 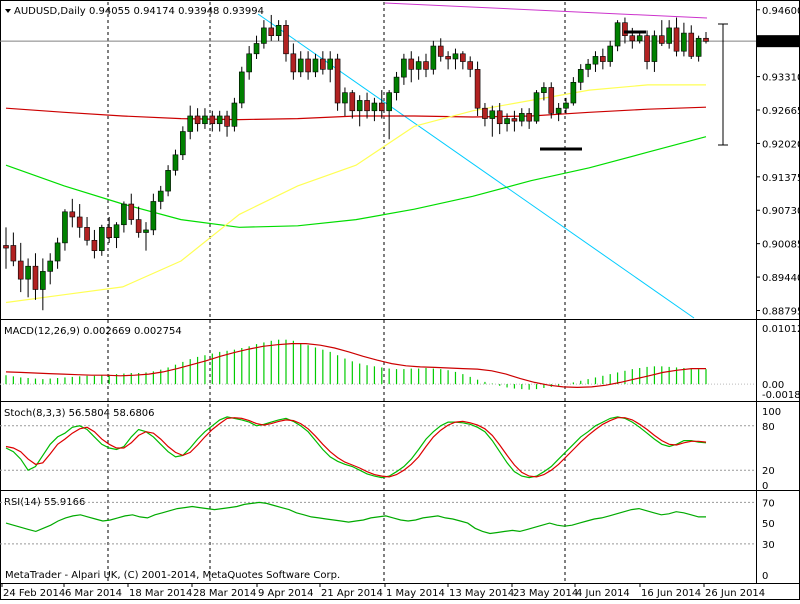 I want to click on stoch-signal-line, so click(x=356, y=447).